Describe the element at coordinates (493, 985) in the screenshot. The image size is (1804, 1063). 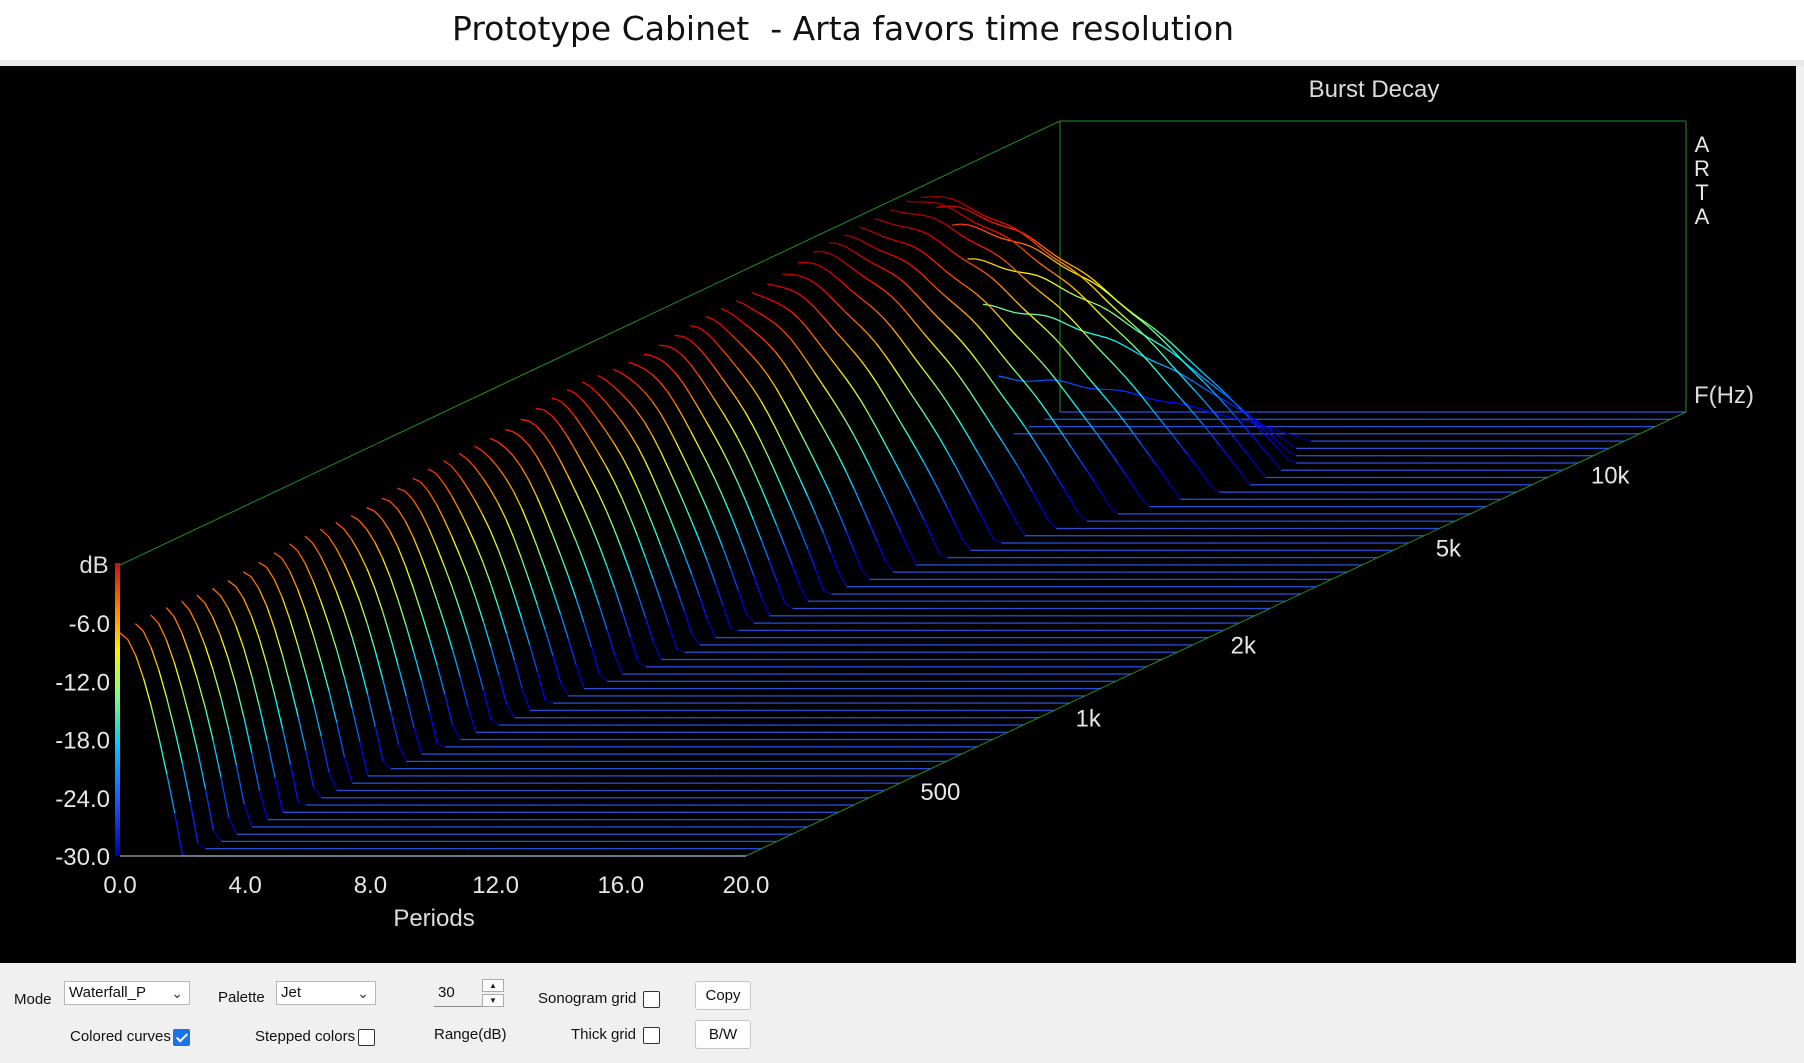
I see `spin-up-icon: ▲` at that location.